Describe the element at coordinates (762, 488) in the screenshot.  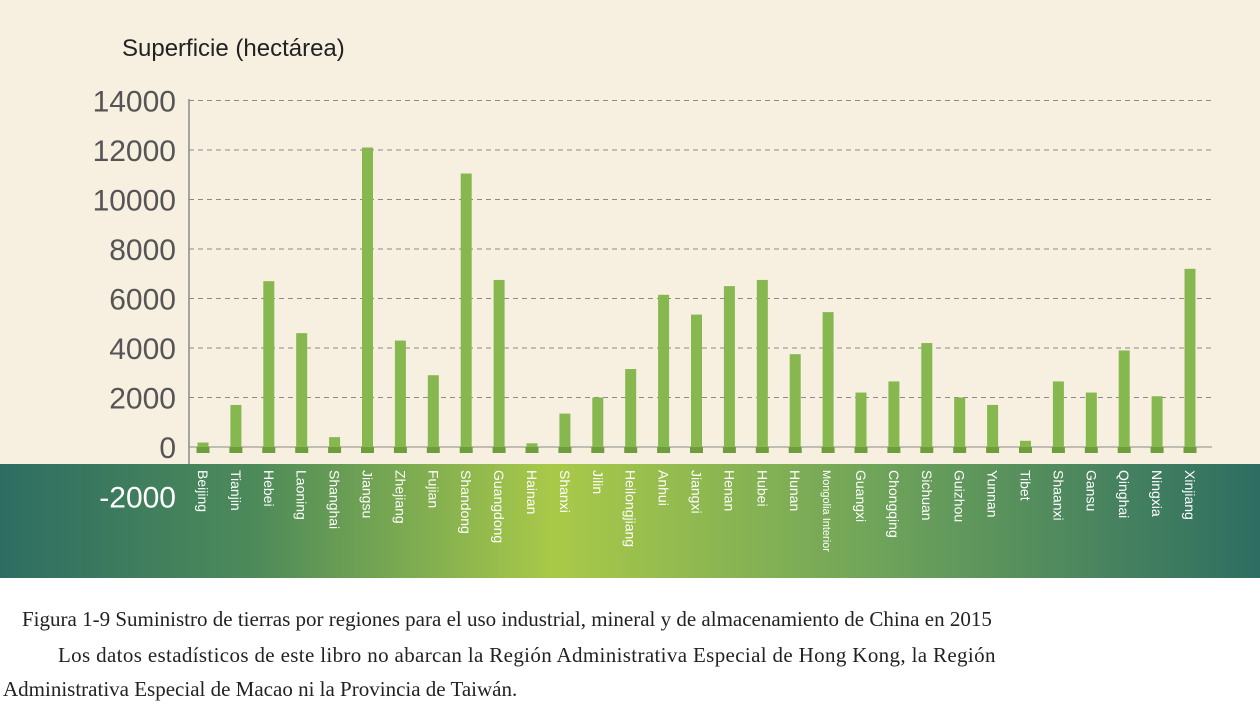
I see `x-tick-label: Hubei` at that location.